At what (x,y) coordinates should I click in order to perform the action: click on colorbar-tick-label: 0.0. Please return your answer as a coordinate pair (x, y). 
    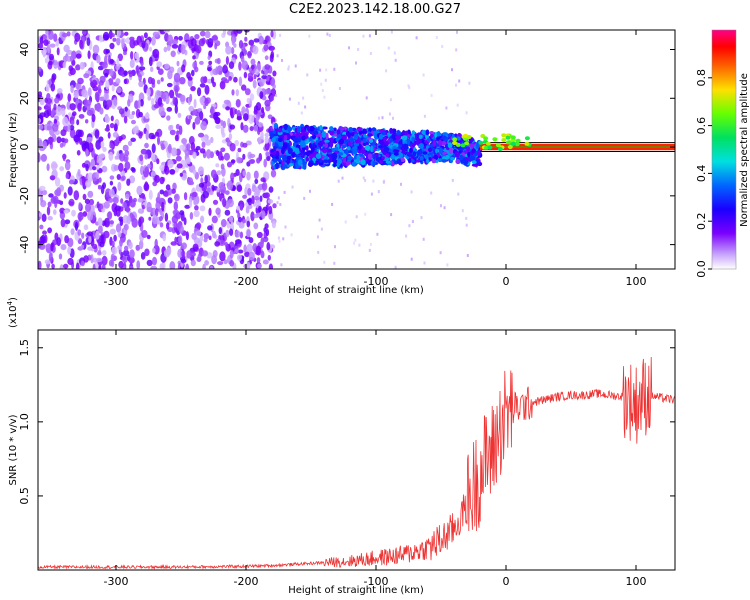
    Looking at the image, I should click on (701, 269).